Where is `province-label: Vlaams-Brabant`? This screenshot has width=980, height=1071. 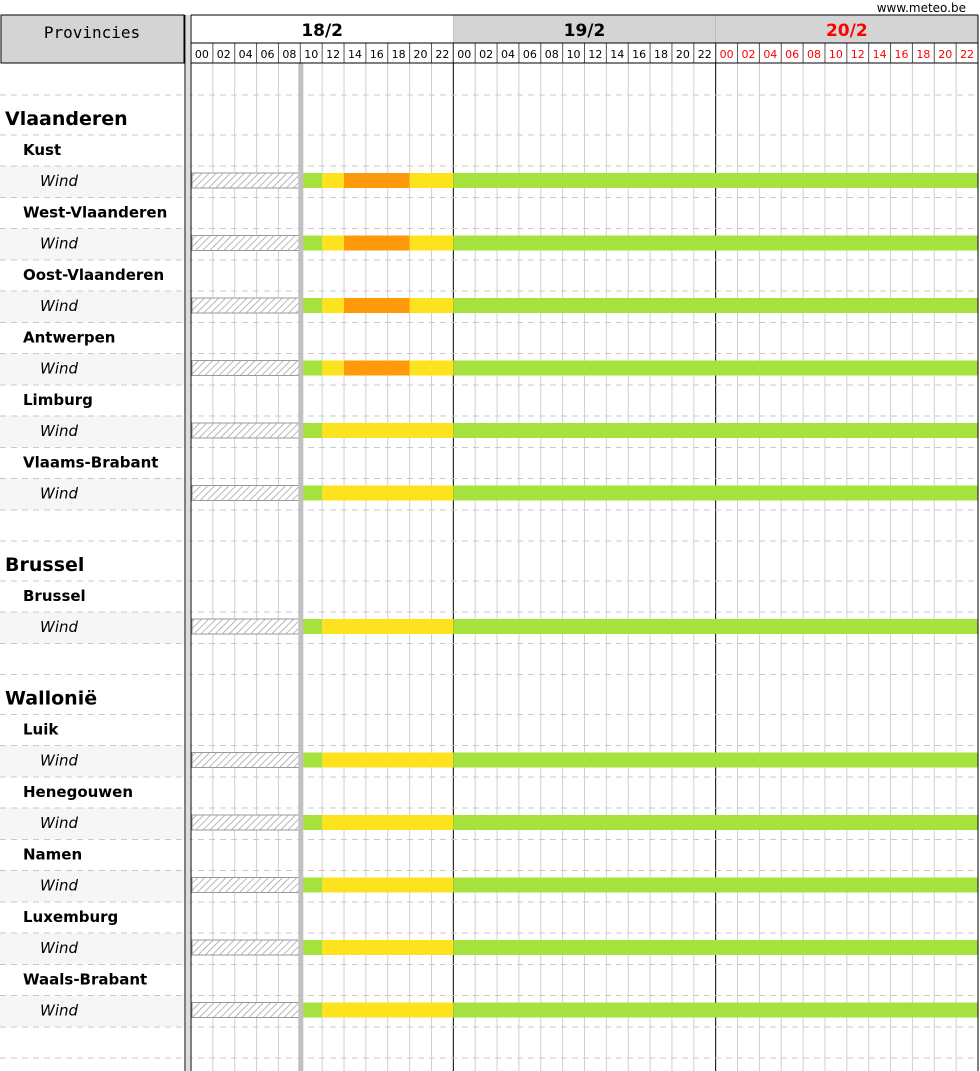
province-label: Vlaams-Brabant is located at coordinates (90, 463).